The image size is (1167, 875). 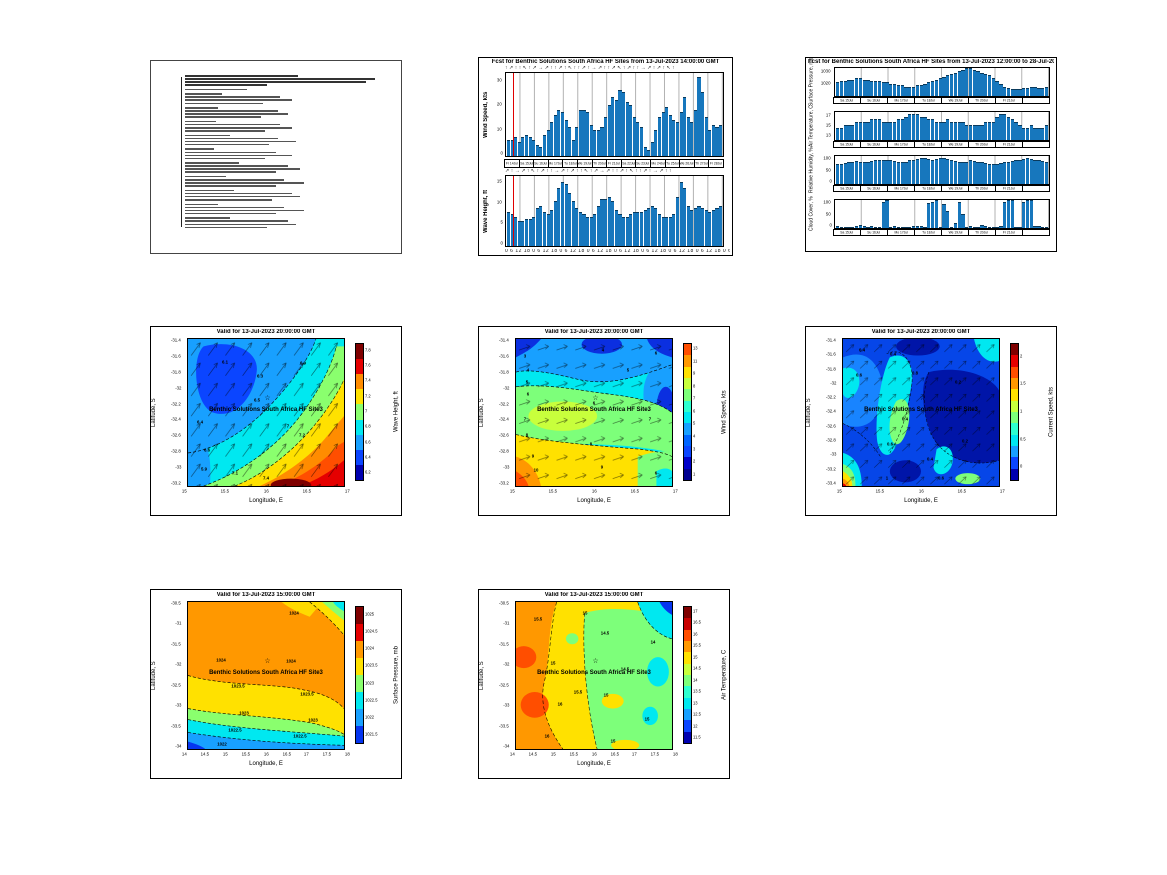 What do you see at coordinates (370, 649) in the screenshot?
I see `colorbar-tick: 1024` at bounding box center [370, 649].